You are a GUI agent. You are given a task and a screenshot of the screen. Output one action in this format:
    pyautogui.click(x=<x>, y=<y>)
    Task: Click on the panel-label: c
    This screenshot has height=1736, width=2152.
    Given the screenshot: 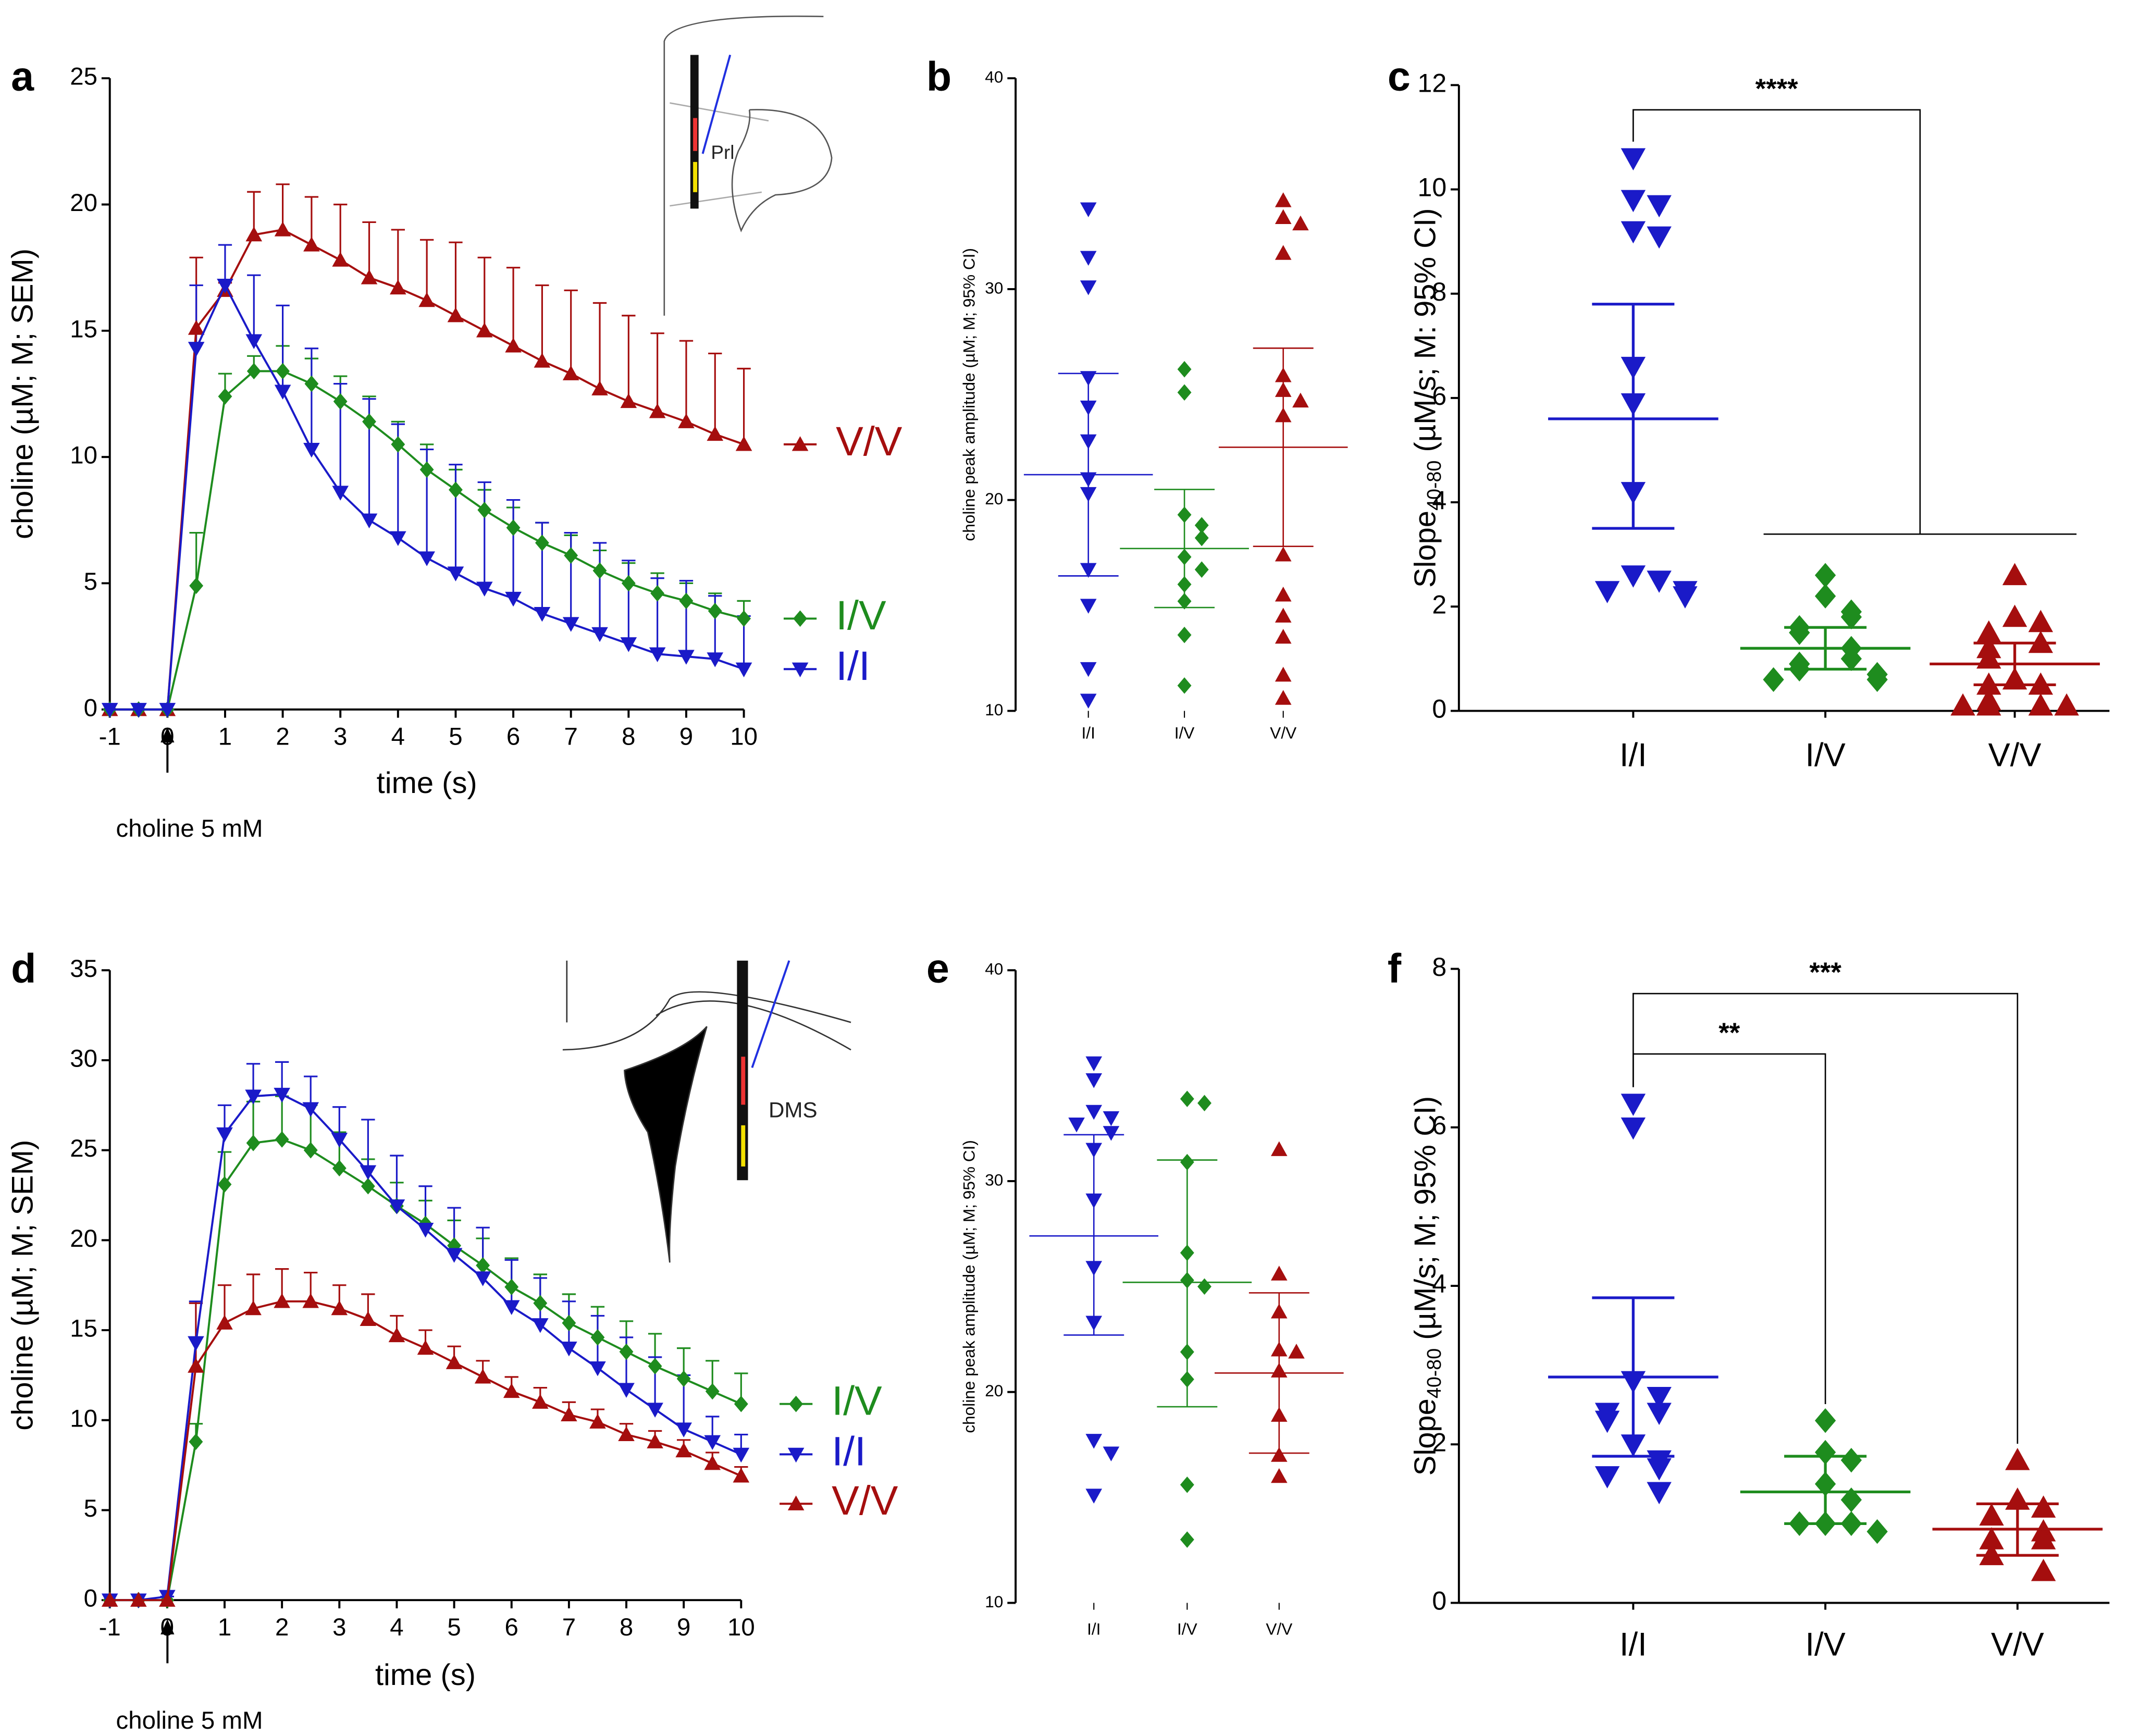 What is the action you would take?
    pyautogui.click(x=1399, y=77)
    